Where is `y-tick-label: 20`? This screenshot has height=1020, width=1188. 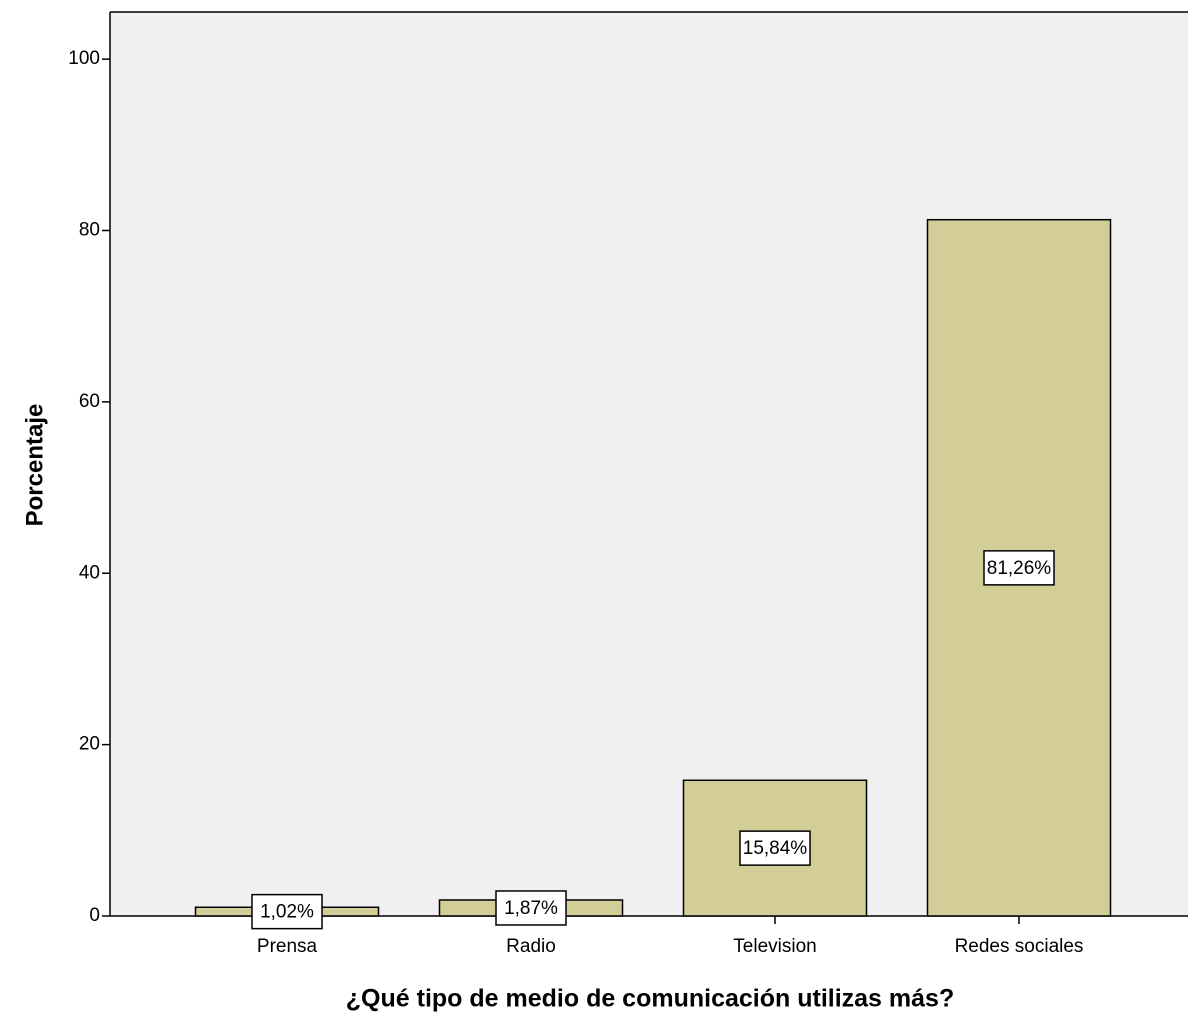 y-tick-label: 20 is located at coordinates (89, 744).